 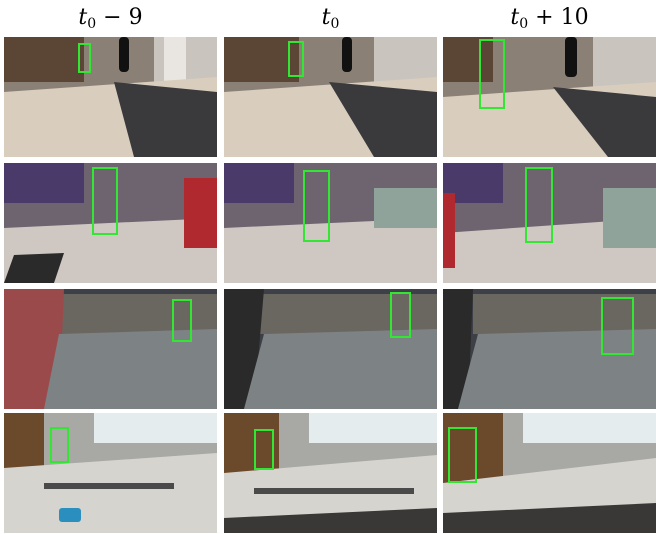 I want to click on frame-row4-col1, so click(x=110, y=473).